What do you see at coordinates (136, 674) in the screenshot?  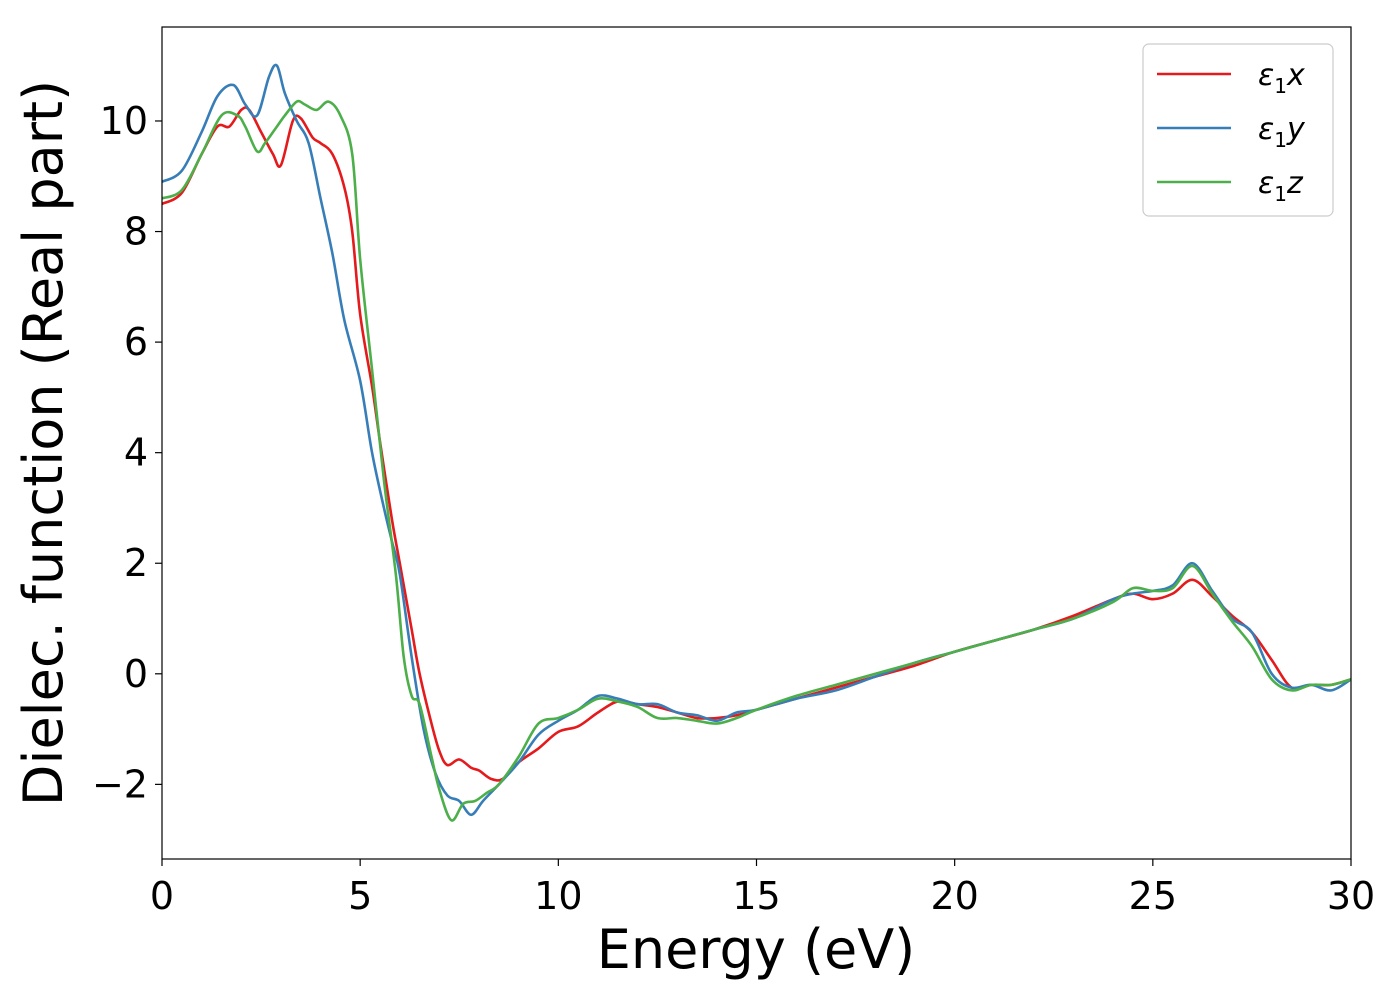 I see `y-tick-label: 0` at bounding box center [136, 674].